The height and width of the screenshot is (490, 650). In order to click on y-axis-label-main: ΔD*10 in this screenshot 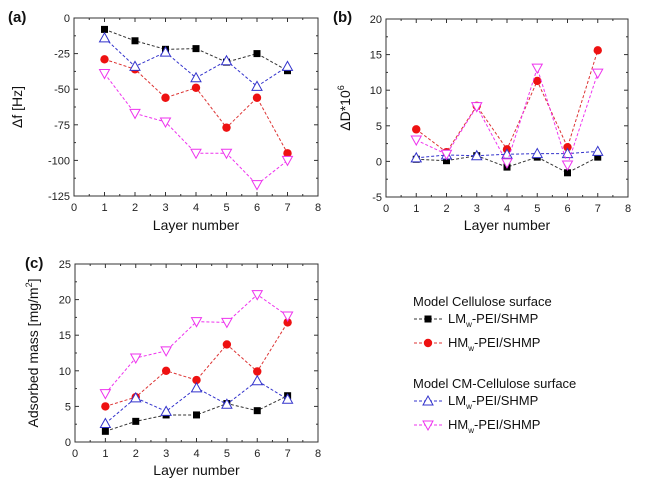, I will do `click(345, 110)`.